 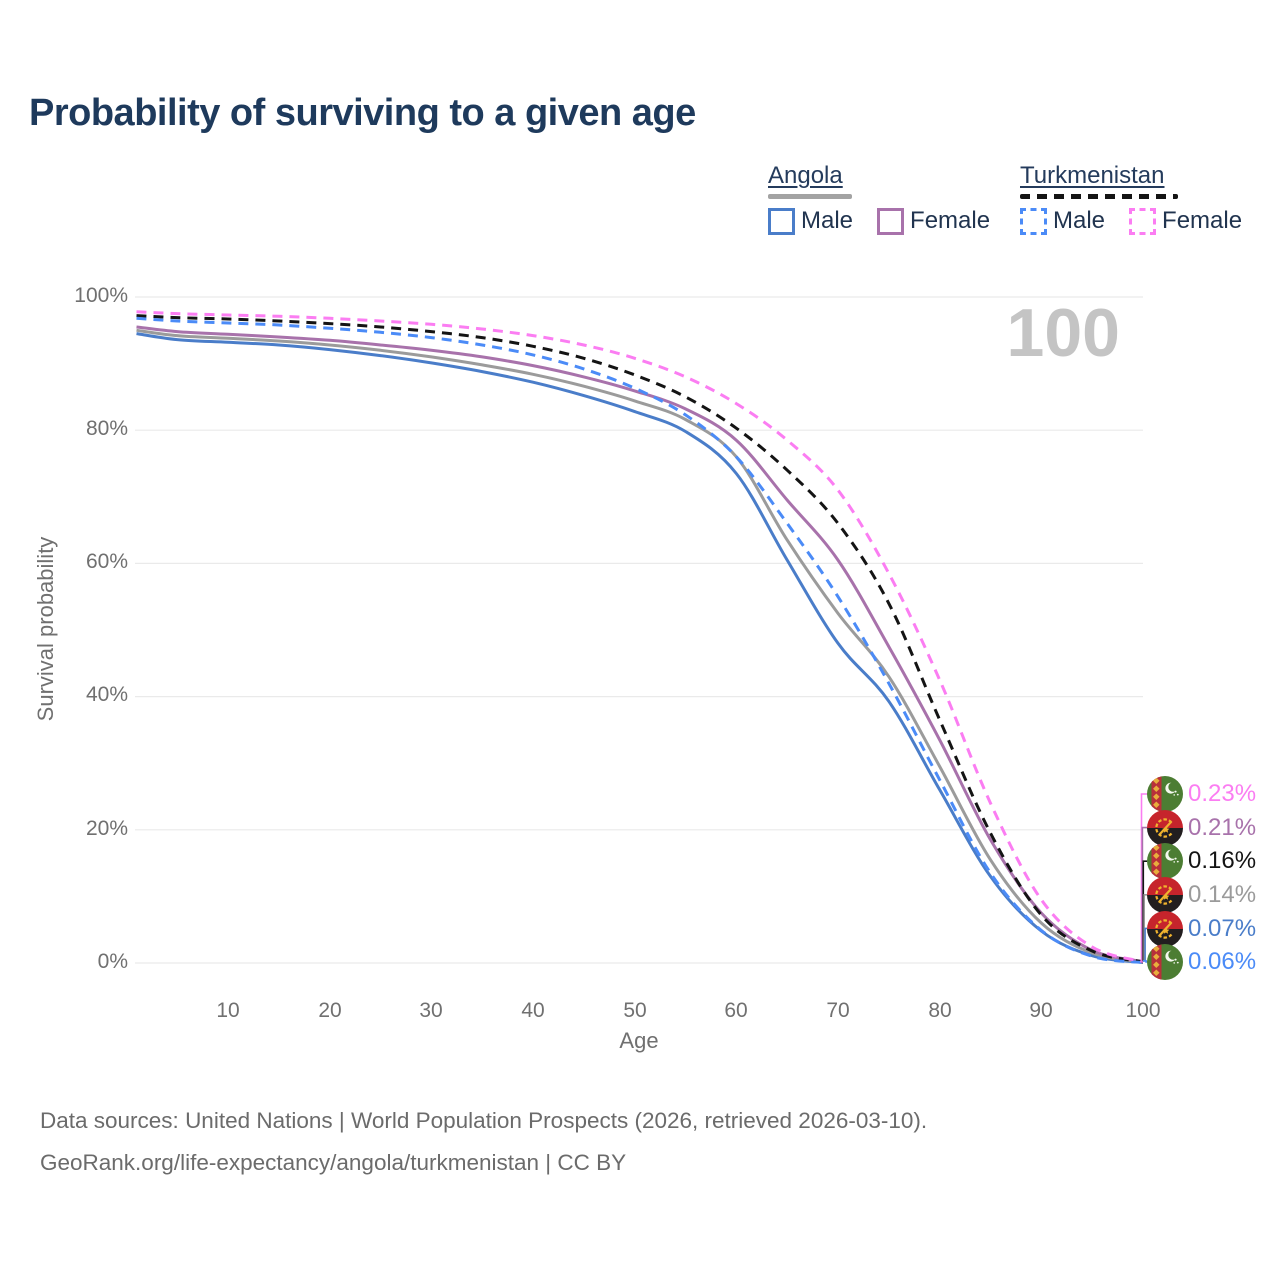 What do you see at coordinates (106, 561) in the screenshot?
I see `y-tick: 60%` at bounding box center [106, 561].